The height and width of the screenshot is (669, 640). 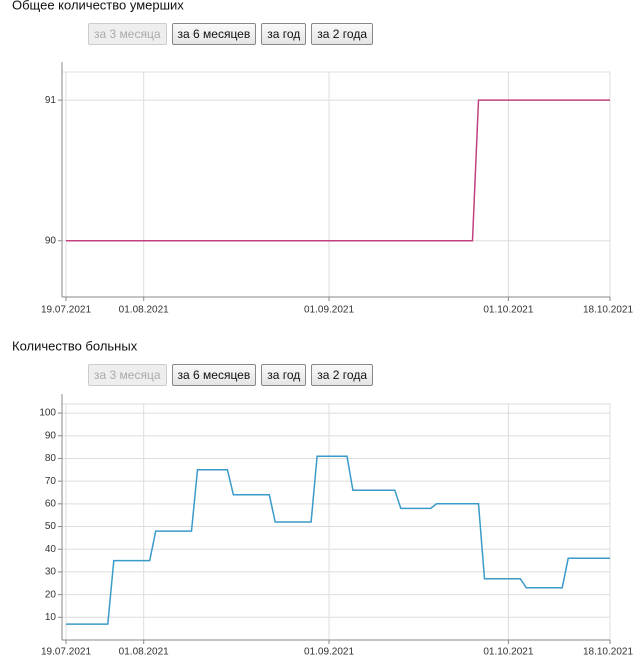 I want to click on y-tick-label: 20, so click(x=51, y=594).